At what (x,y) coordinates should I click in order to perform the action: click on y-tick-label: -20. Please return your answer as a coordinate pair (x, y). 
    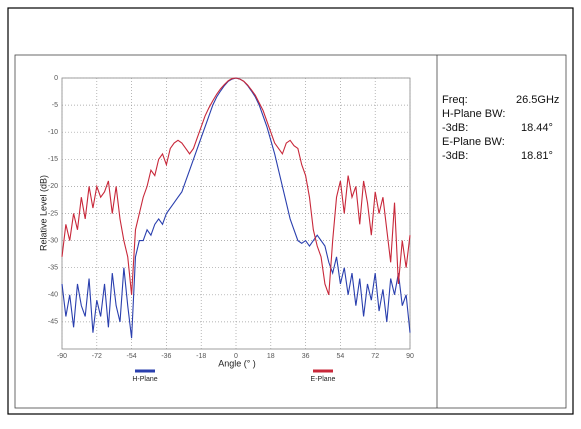
    Looking at the image, I should click on (53, 186).